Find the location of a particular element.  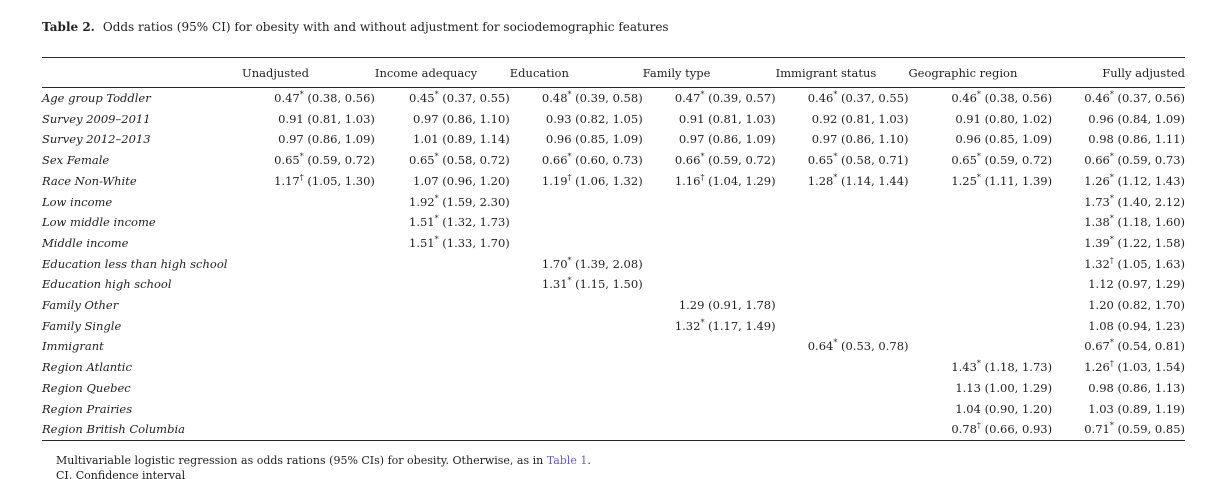

column-header-education: Education is located at coordinates (576, 72).